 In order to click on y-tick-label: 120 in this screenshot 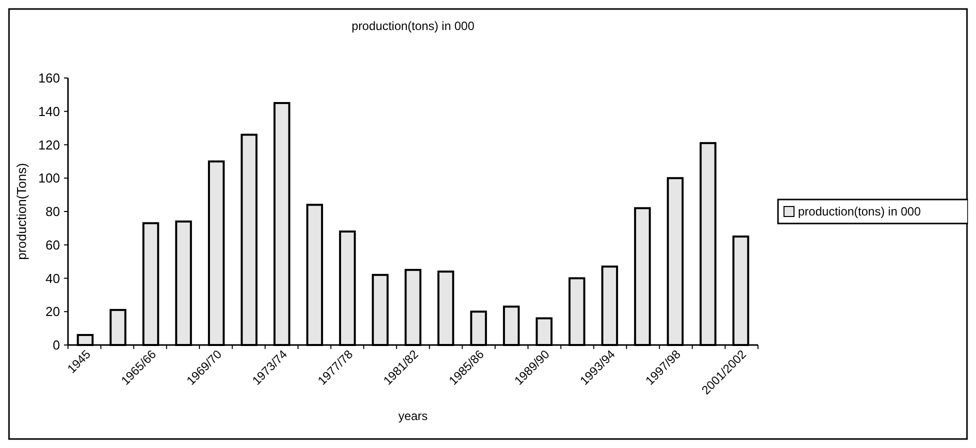, I will do `click(49, 144)`.